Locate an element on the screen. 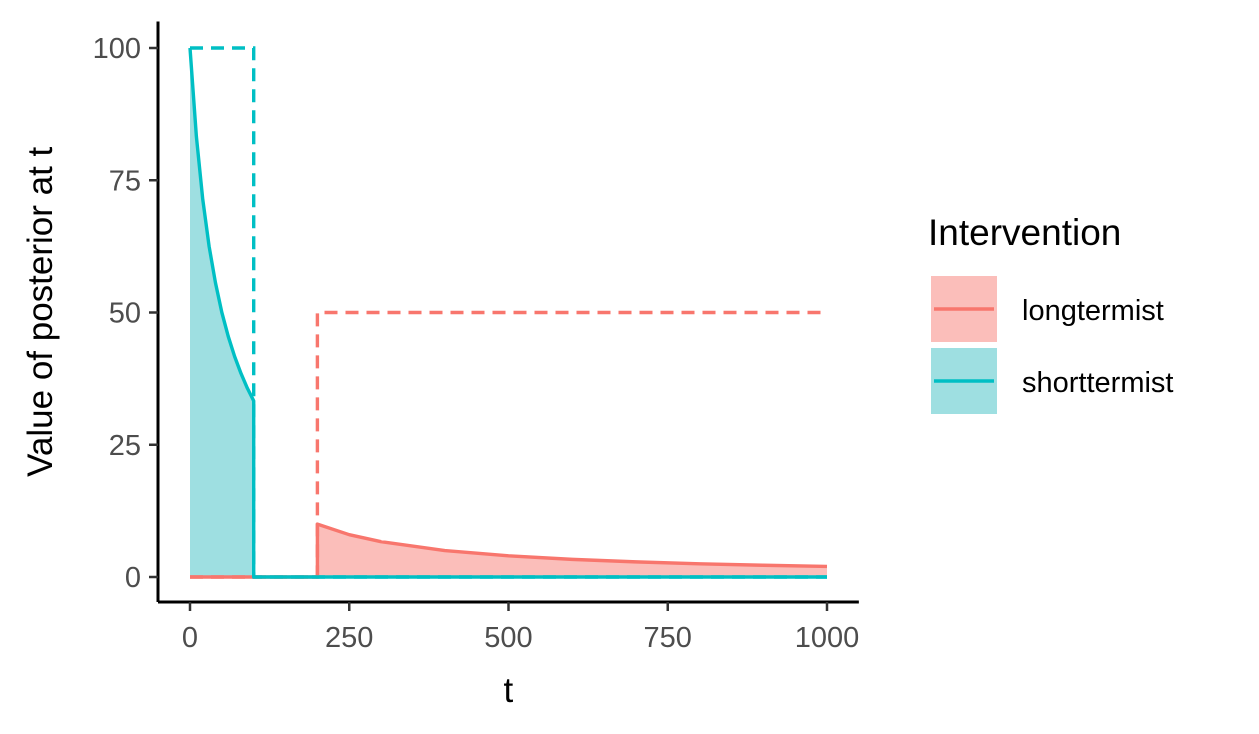 The image size is (1259, 734). y-tick-label: 0 is located at coordinates (133, 578).